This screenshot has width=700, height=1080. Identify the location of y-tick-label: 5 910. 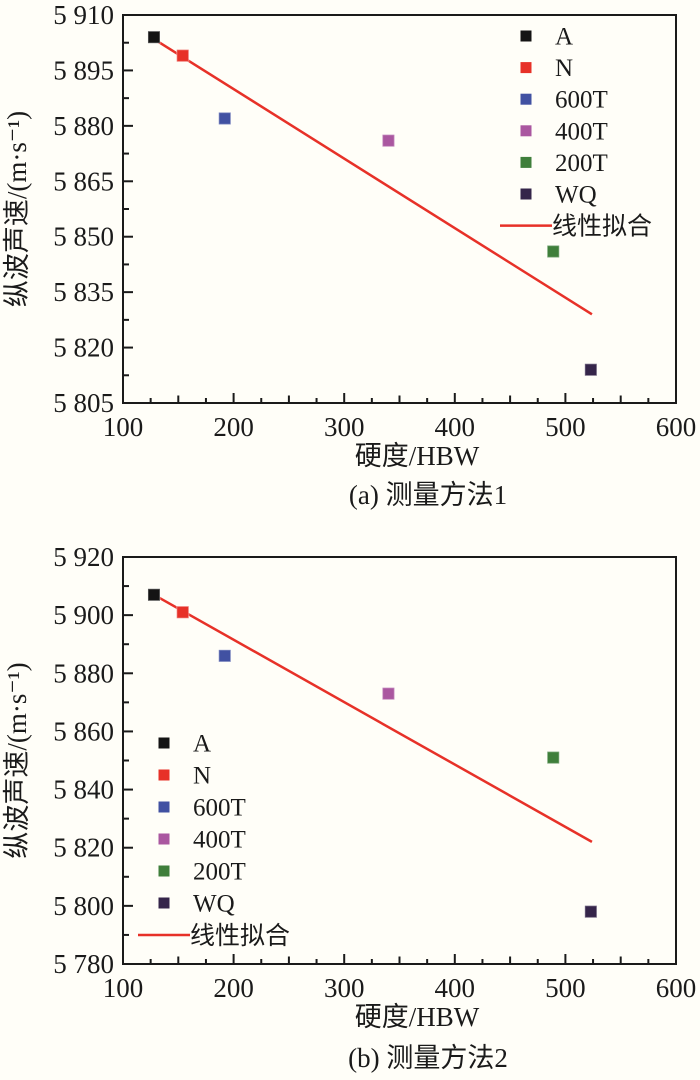
(83, 15).